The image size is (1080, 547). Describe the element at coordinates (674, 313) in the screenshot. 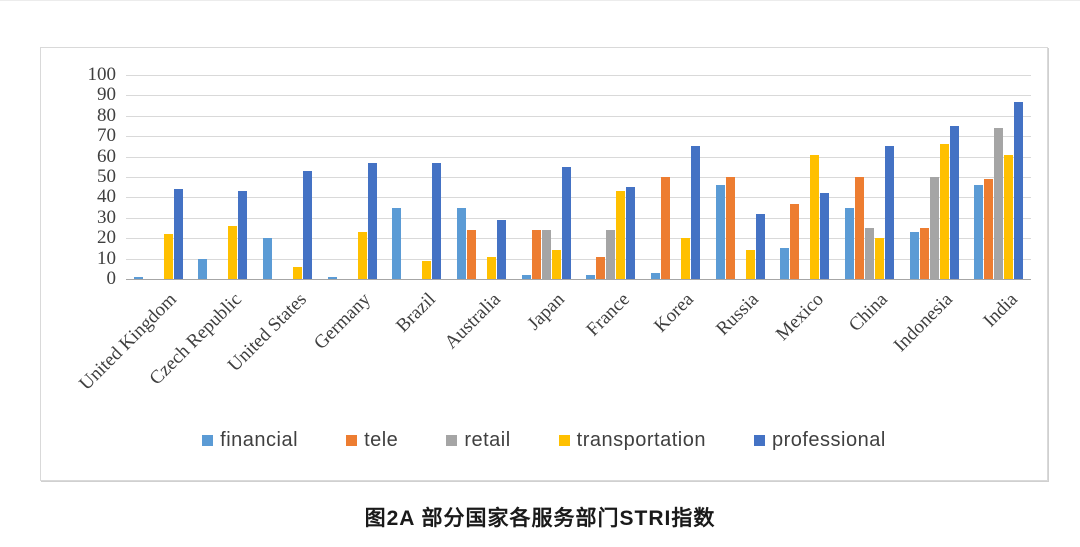

I see `x-axis-label: Korea` at that location.